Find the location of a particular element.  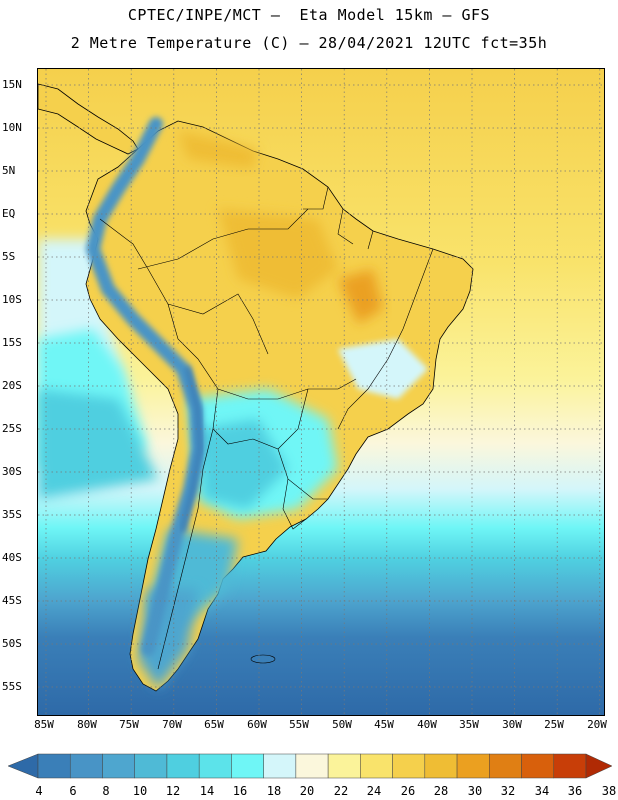

lat-label: 45S is located at coordinates (12, 600).